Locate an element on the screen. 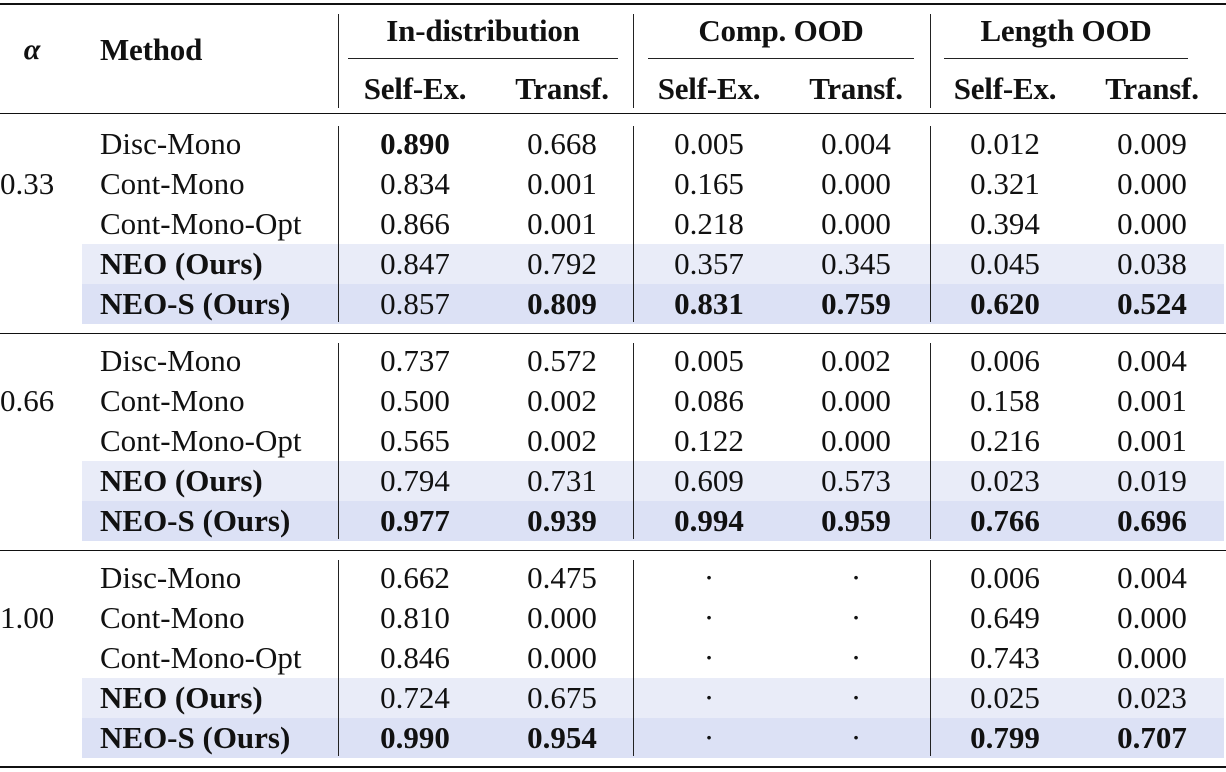 The width and height of the screenshot is (1226, 772). value-cell: 0.158 is located at coordinates (1005, 400).